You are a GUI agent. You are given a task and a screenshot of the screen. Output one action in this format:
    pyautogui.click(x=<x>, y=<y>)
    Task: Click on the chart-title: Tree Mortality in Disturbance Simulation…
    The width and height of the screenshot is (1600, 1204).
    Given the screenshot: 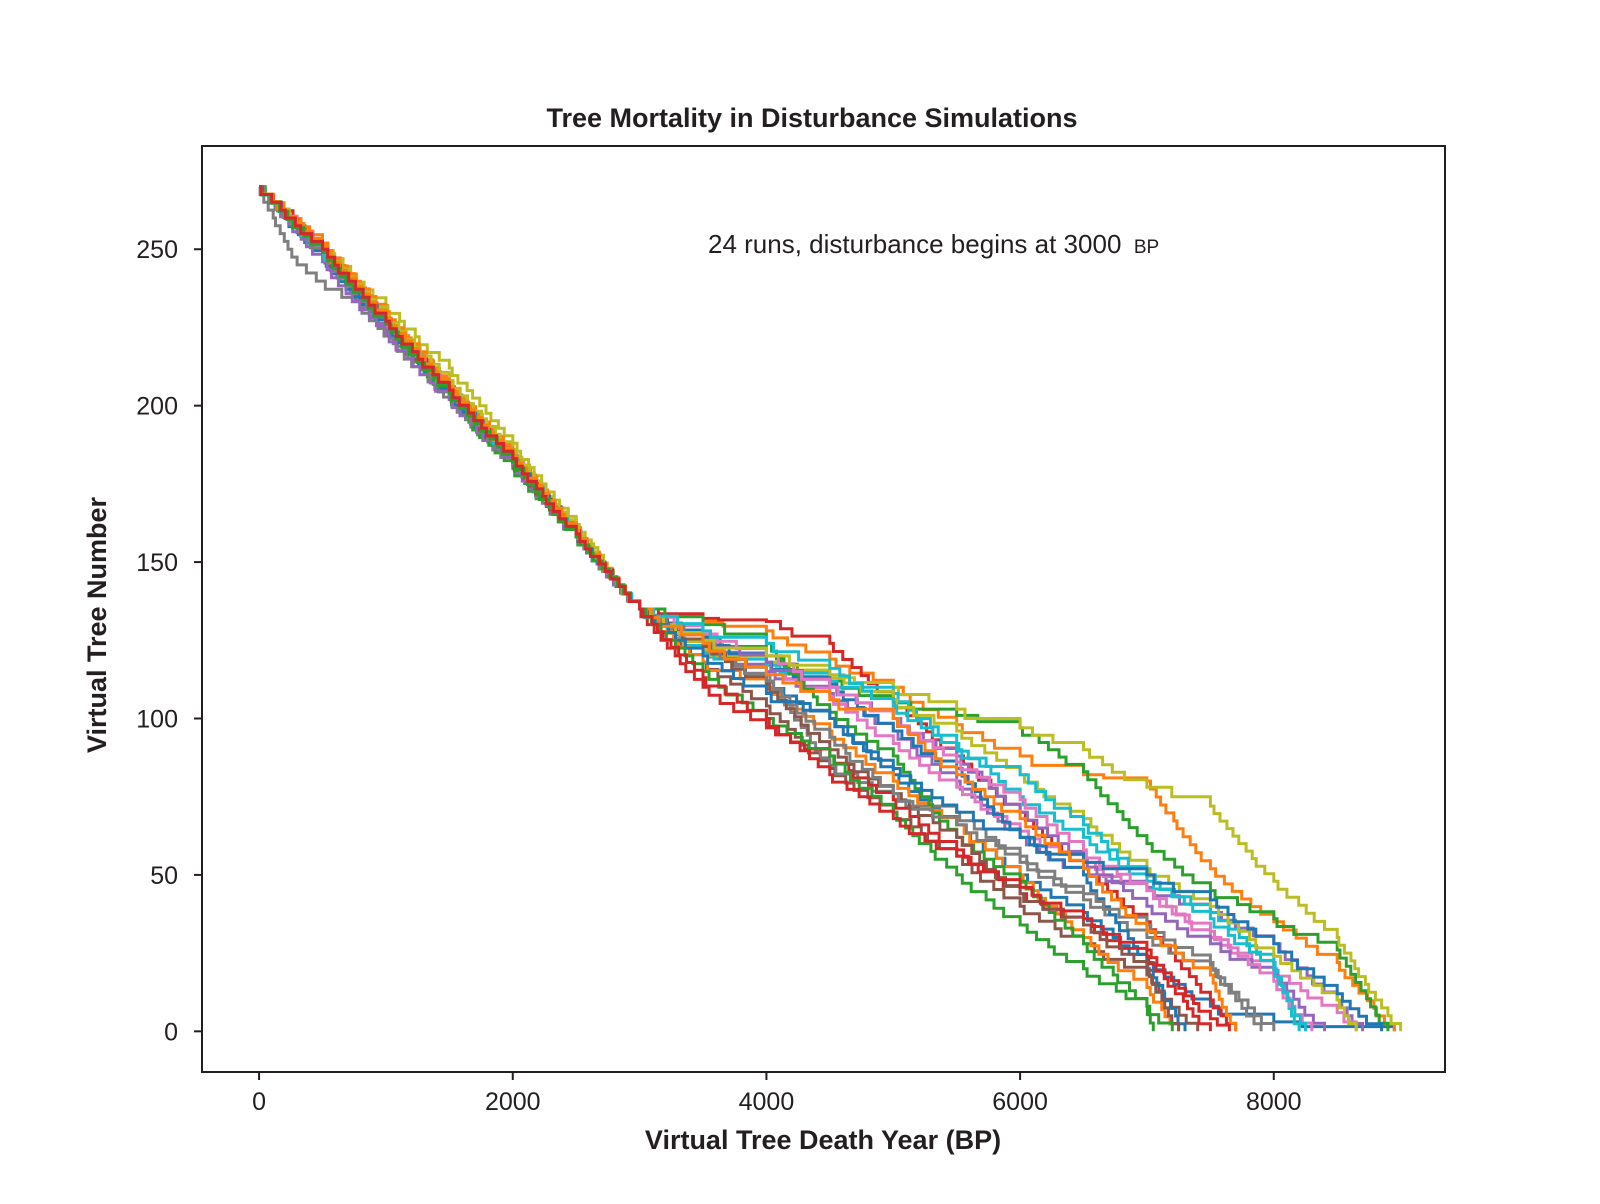 What is the action you would take?
    pyautogui.click(x=811, y=118)
    